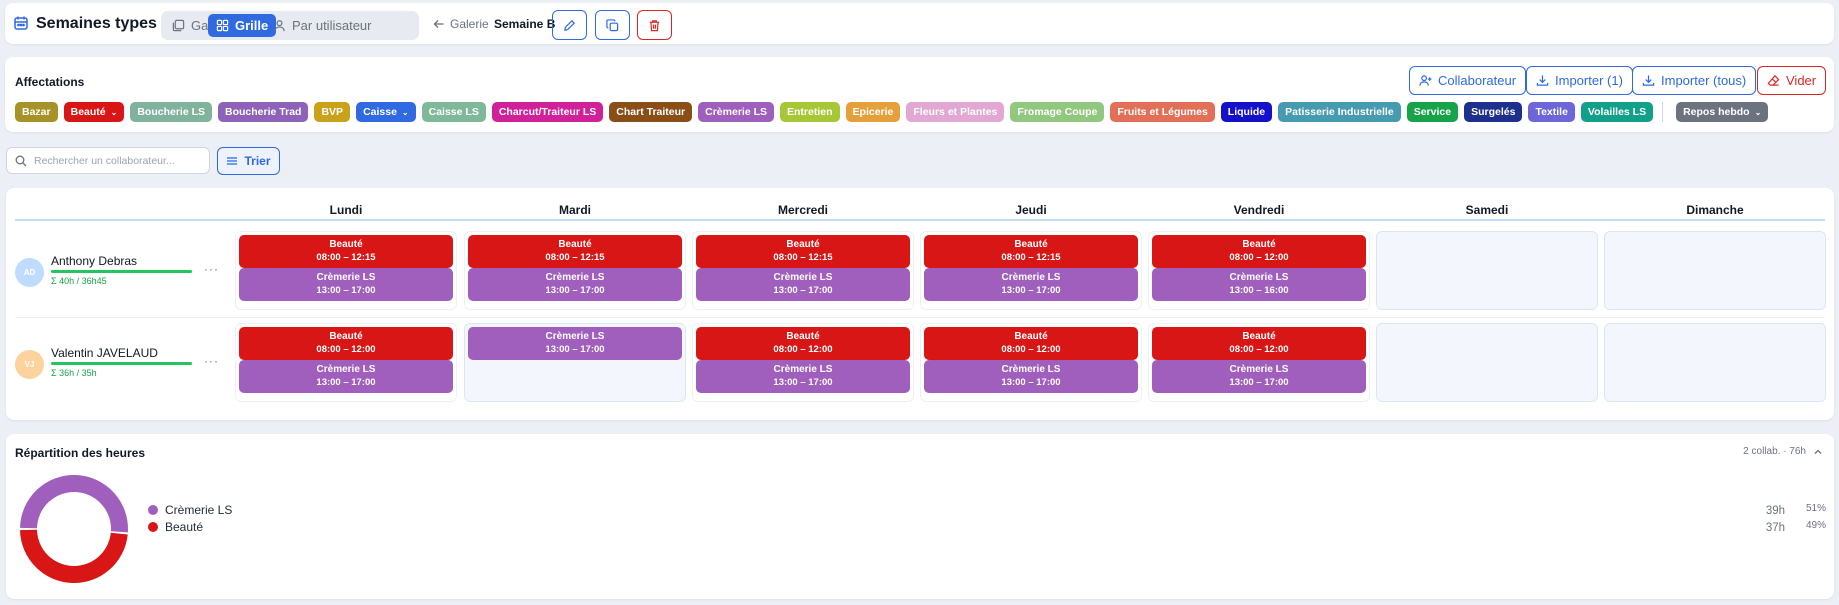  I want to click on chip-label: Textile, so click(1551, 112).